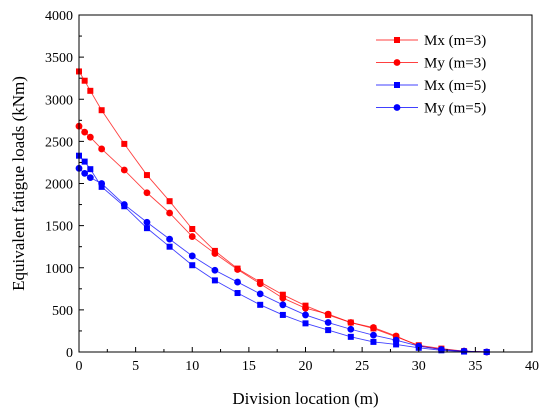 The height and width of the screenshot is (414, 550). Describe the element at coordinates (455, 86) in the screenshot. I see `legend-label: Mx (m=5)` at that location.